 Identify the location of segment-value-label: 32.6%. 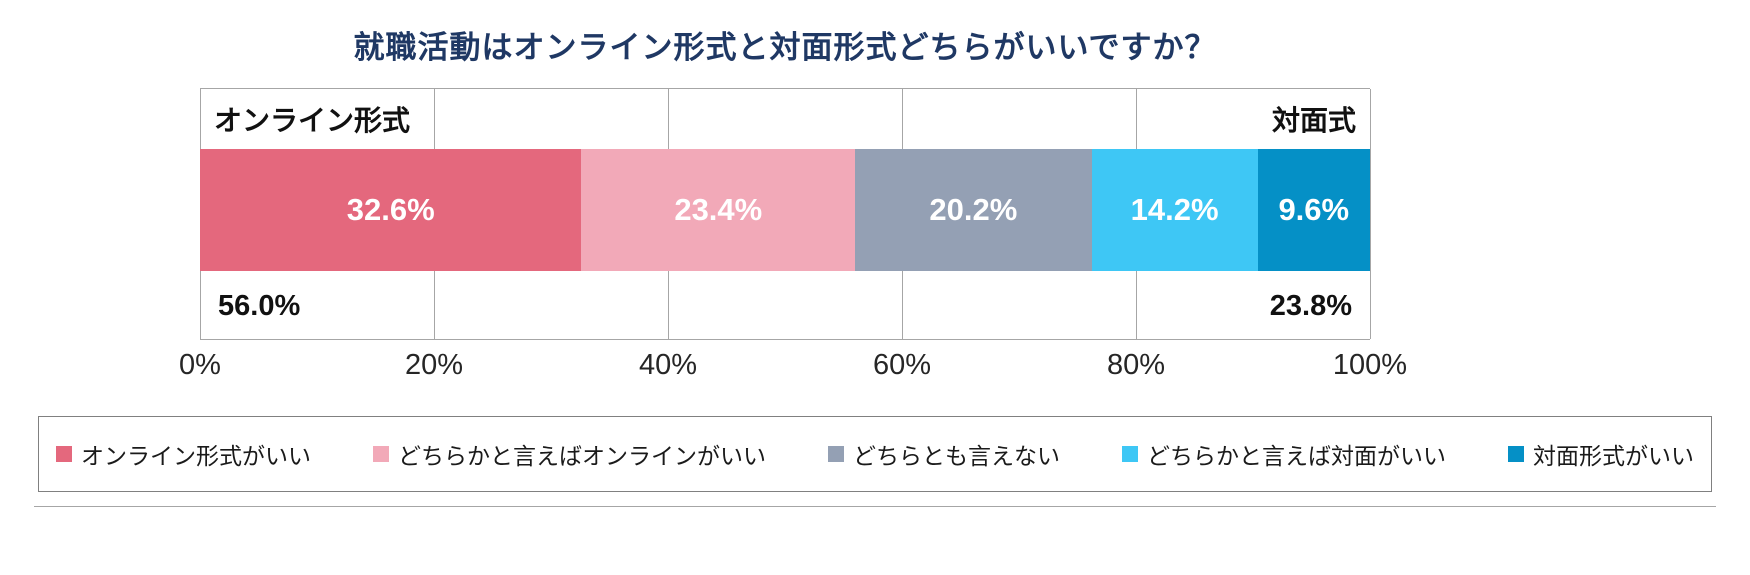
(390, 209).